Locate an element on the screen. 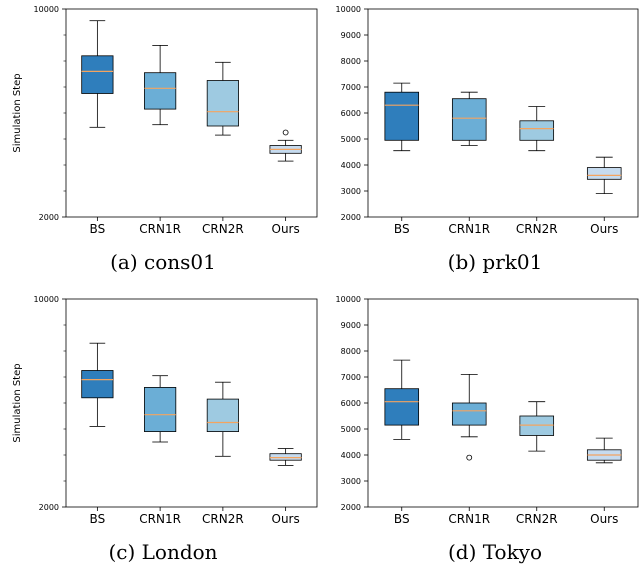  caption-prk01: (b) prk01 is located at coordinates (495, 262).